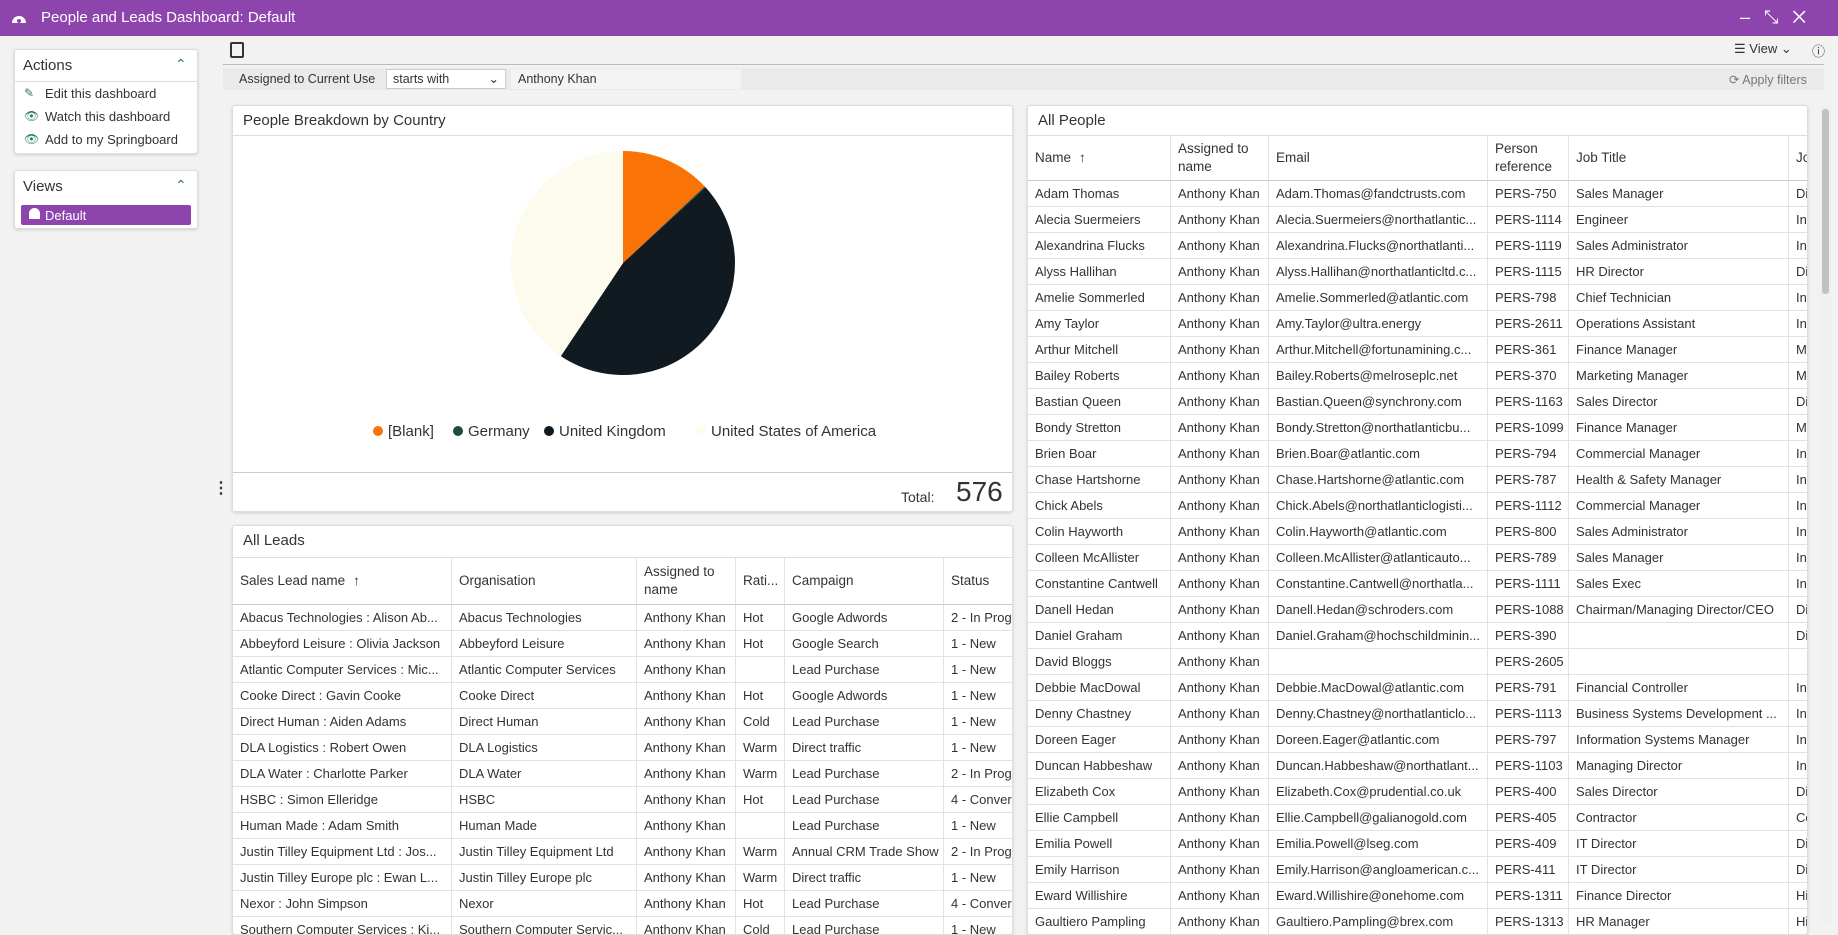  What do you see at coordinates (1679, 792) in the screenshot?
I see `table-cell: Sales Director` at bounding box center [1679, 792].